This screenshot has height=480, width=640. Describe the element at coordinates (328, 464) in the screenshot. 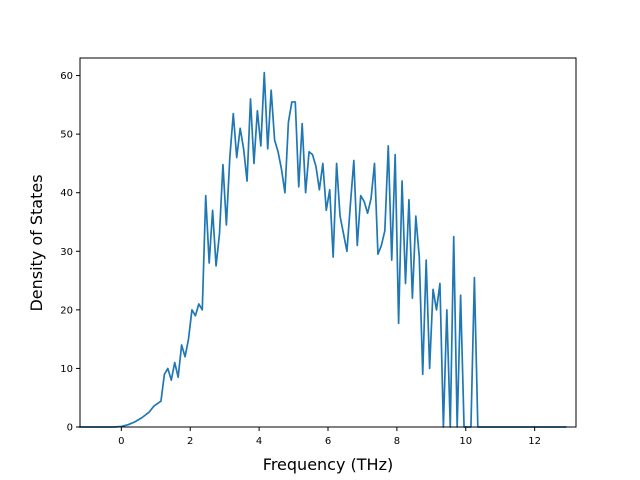

I see `x-axis-label: Frequency (THz)` at that location.